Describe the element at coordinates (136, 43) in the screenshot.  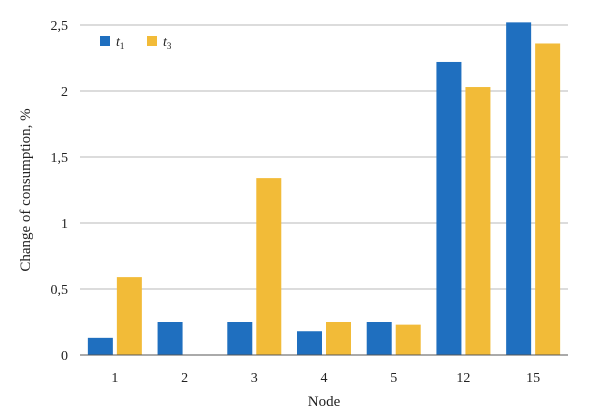
I see `legend: t1 t3` at that location.